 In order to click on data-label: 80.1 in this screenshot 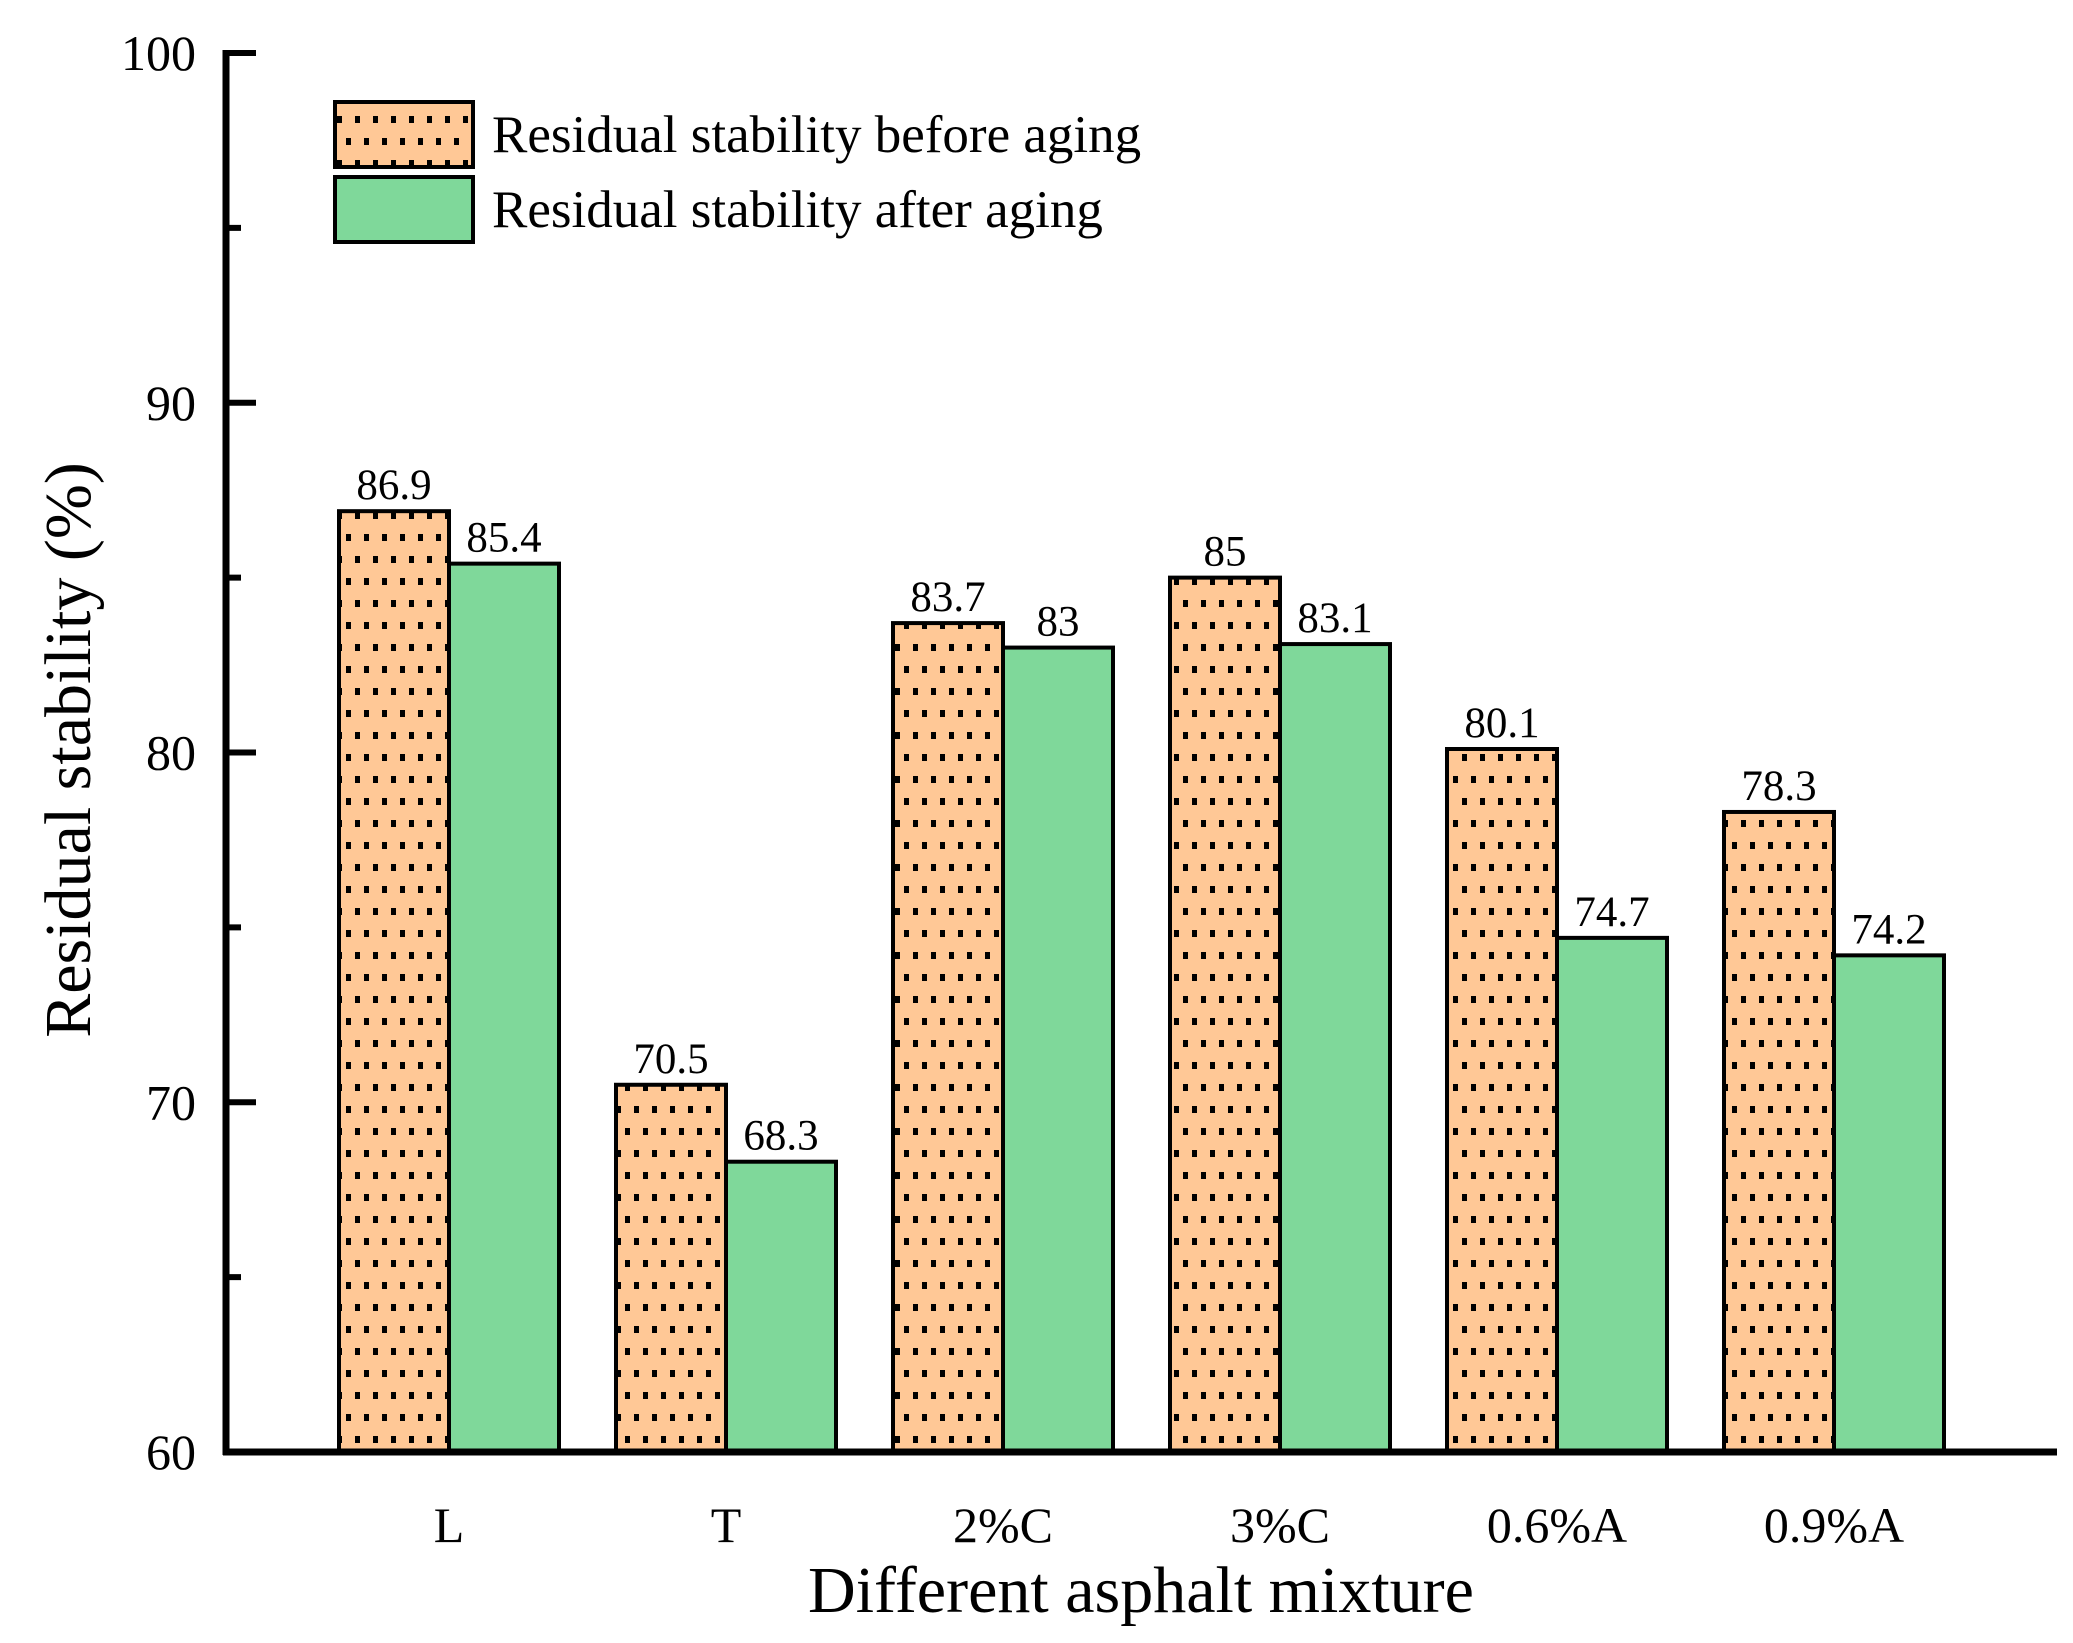, I will do `click(1501, 723)`.